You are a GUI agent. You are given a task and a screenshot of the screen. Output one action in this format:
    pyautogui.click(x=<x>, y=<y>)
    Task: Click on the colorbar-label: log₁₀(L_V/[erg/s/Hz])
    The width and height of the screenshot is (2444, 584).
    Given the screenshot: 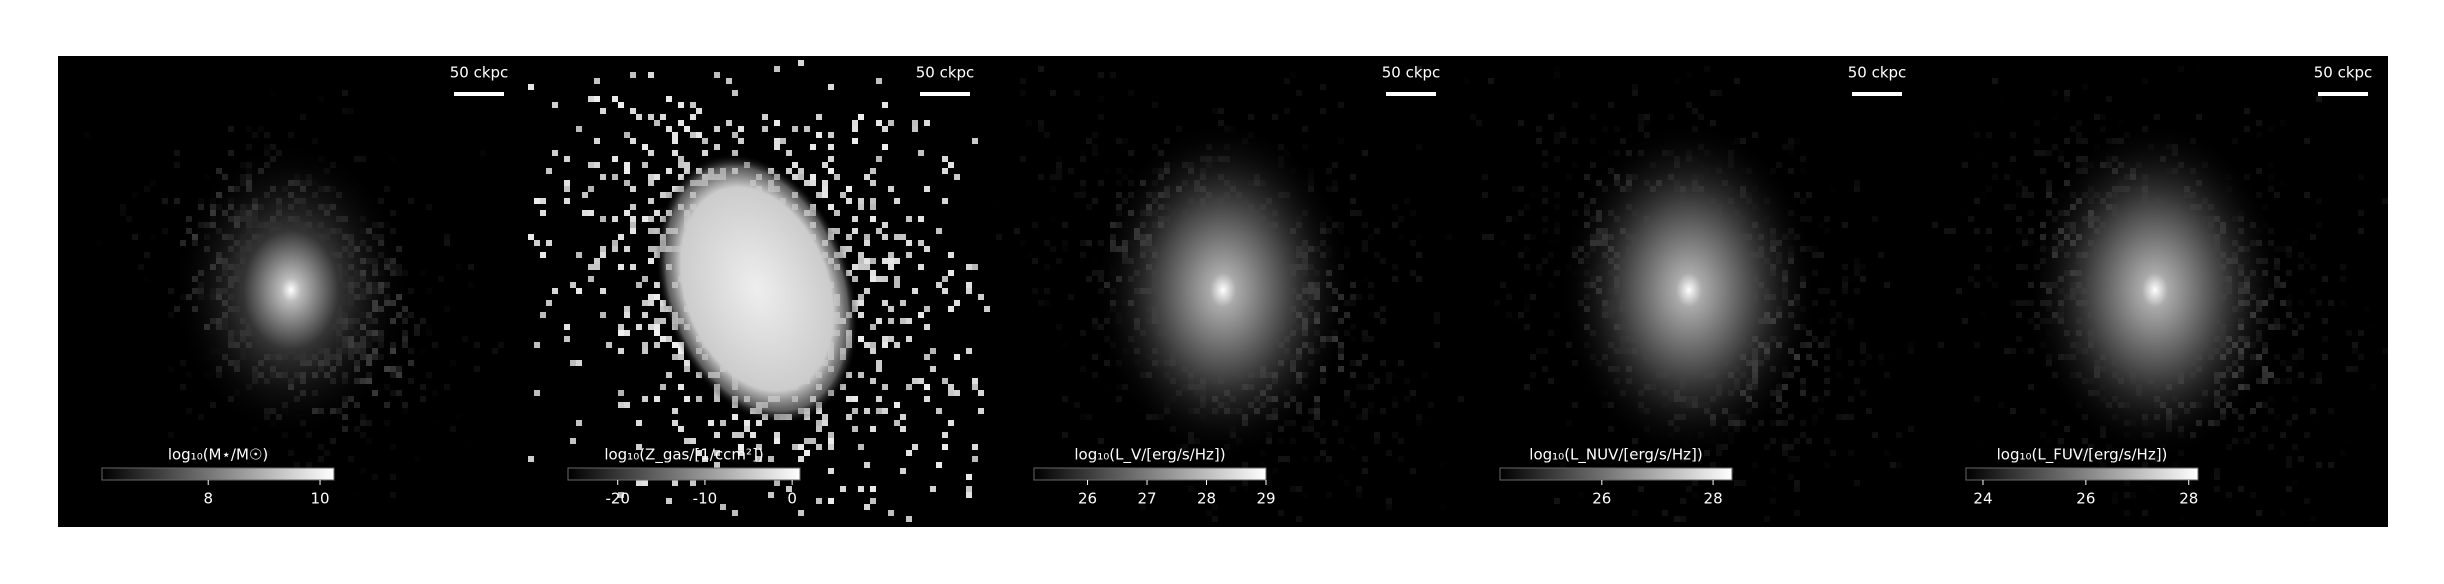 What is the action you would take?
    pyautogui.click(x=1149, y=455)
    